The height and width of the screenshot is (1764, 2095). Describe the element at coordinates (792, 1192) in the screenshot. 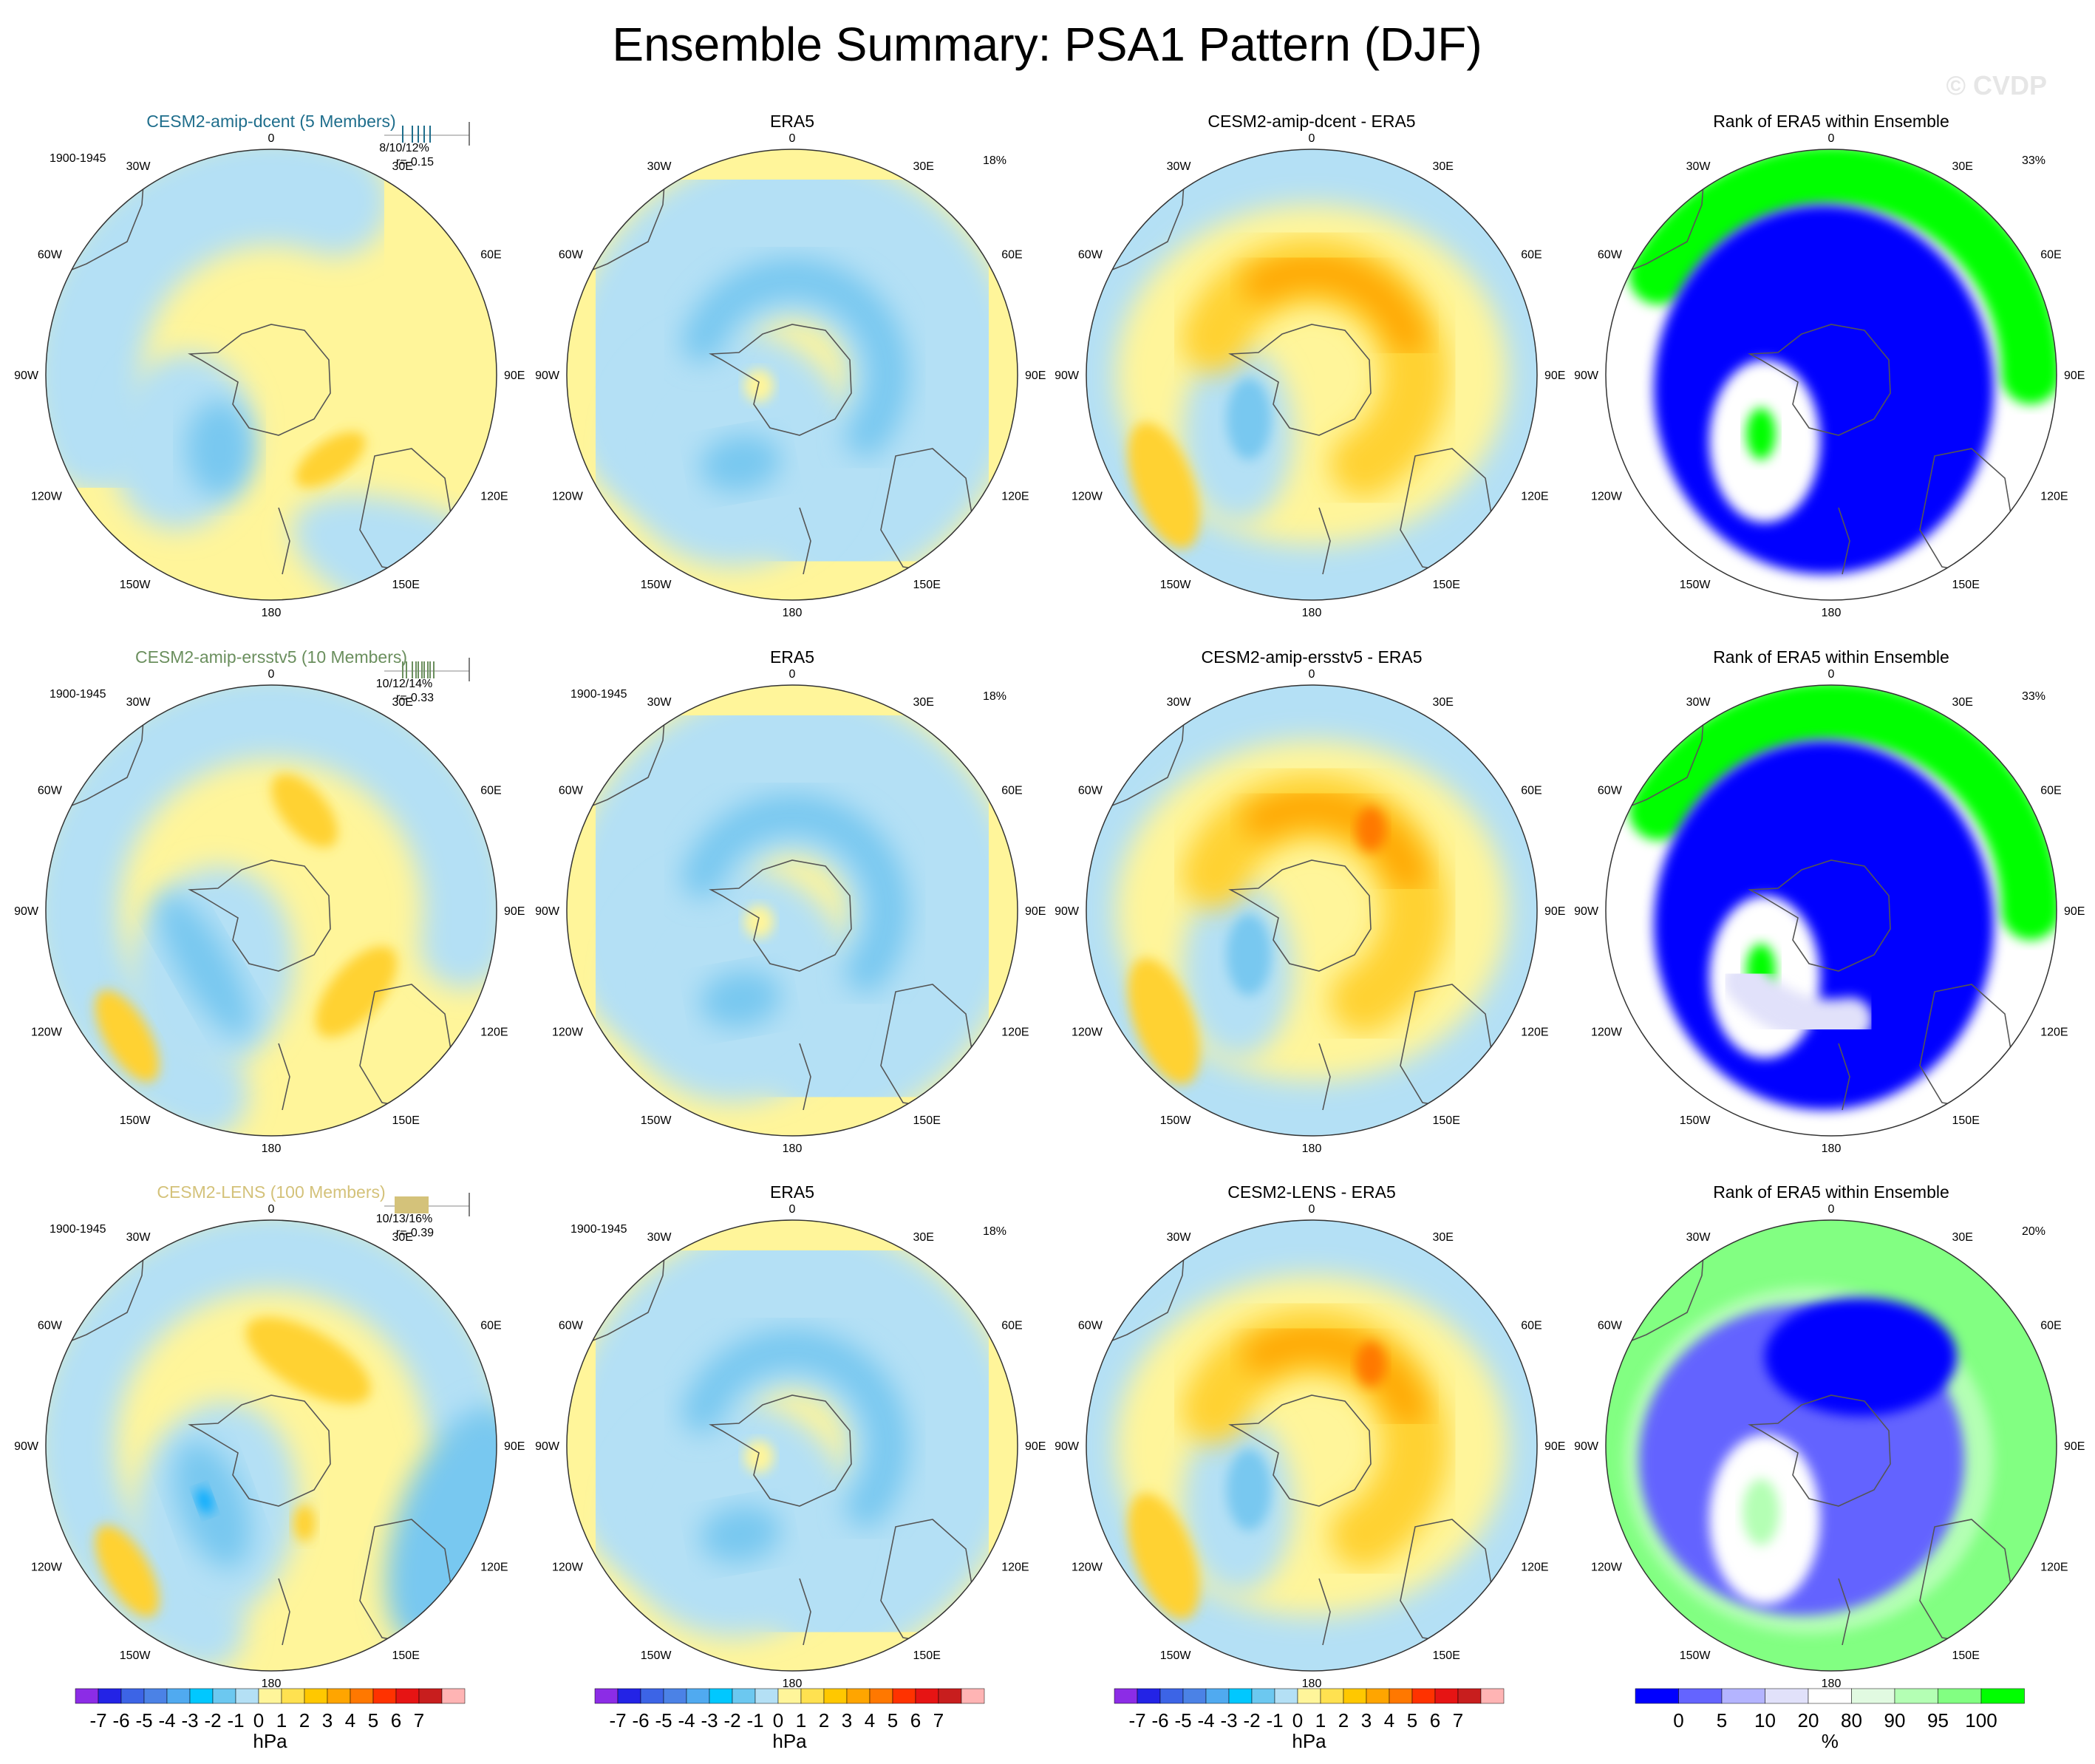

I see `panel-title-obs: ERA5` at that location.